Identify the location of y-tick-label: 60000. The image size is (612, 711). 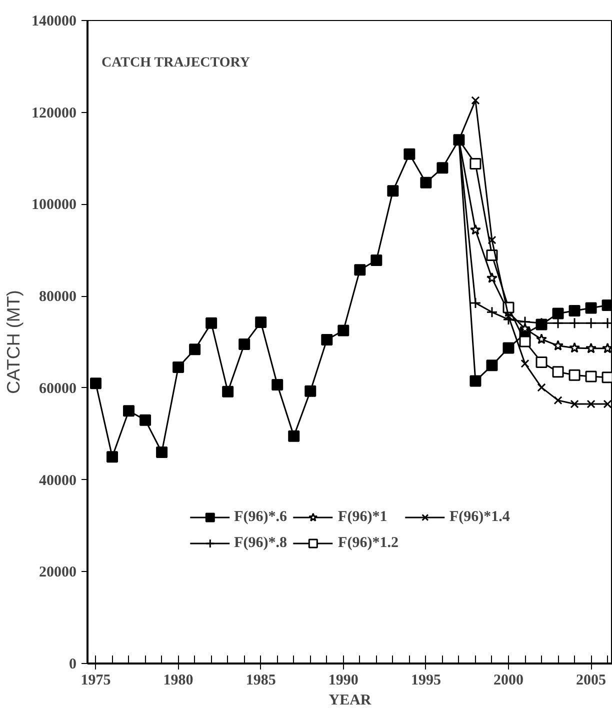
(57, 388).